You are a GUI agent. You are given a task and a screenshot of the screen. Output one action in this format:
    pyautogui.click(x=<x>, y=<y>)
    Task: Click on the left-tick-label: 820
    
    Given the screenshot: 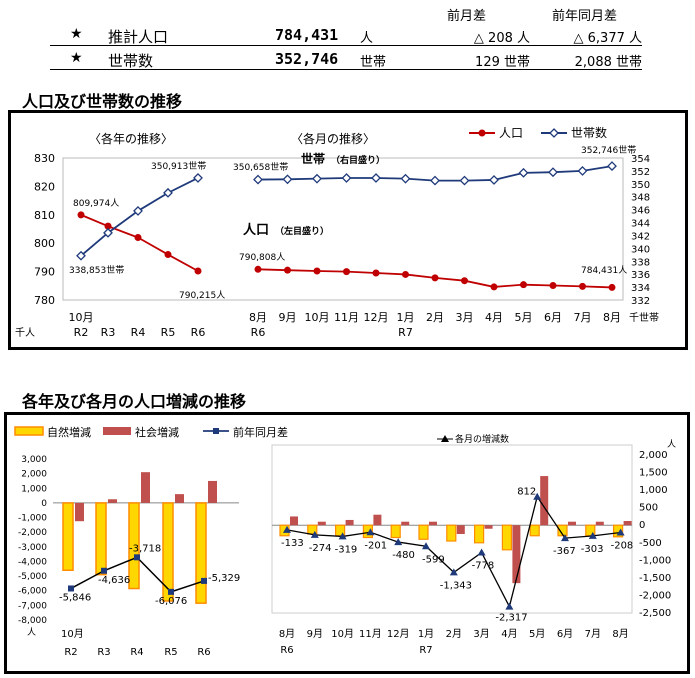 What is the action you would take?
    pyautogui.click(x=44, y=186)
    